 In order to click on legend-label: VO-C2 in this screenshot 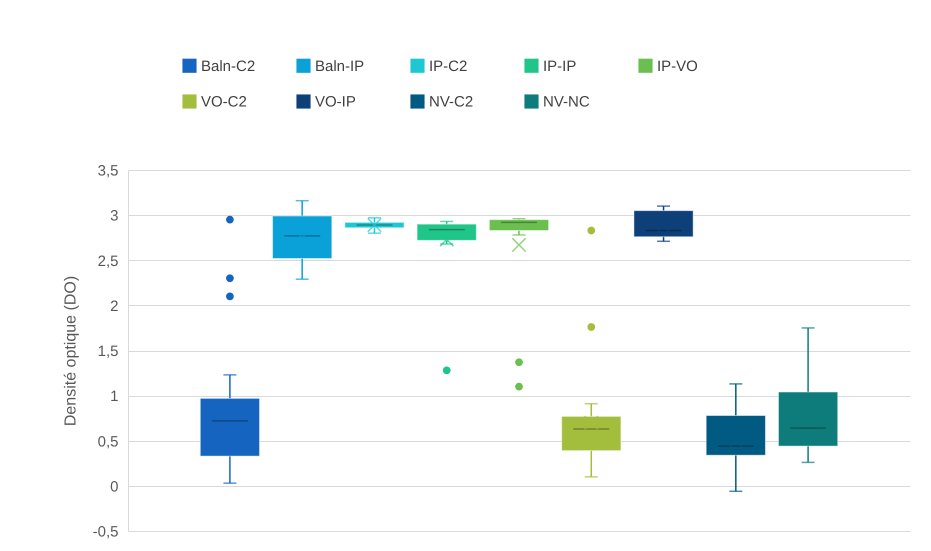, I will do `click(224, 102)`.